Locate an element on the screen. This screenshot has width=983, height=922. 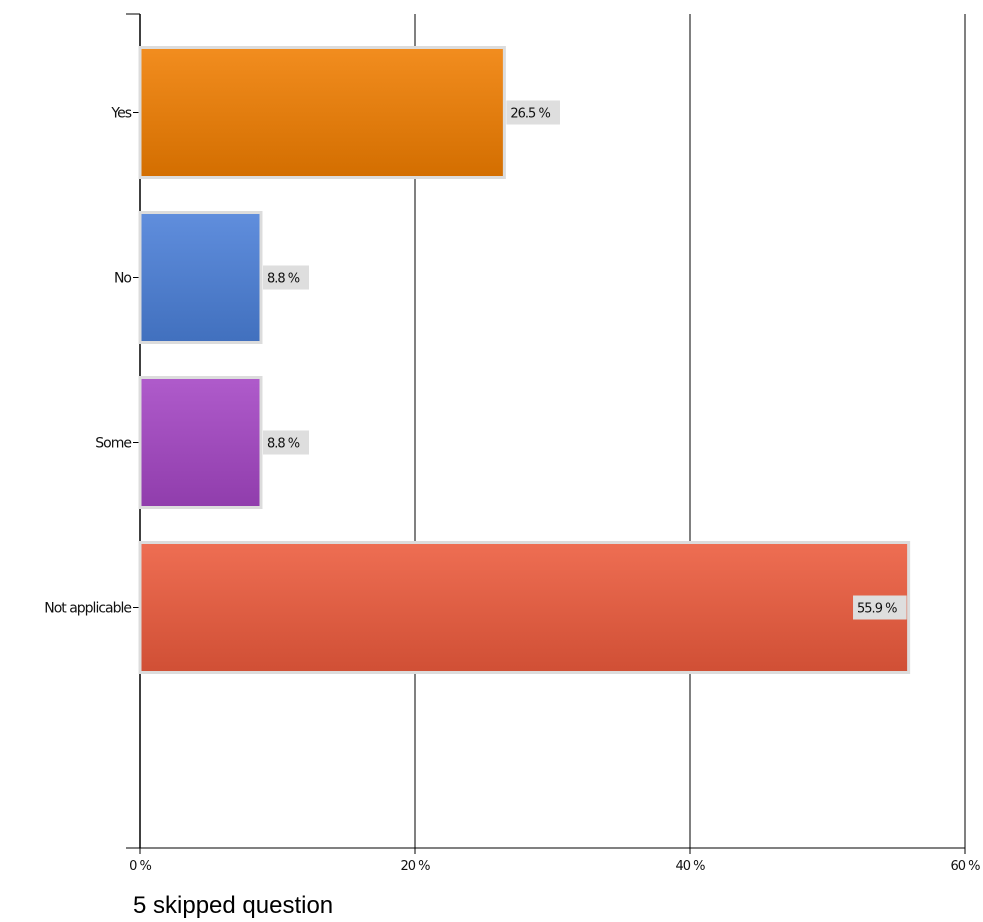
category-label: Some is located at coordinates (113, 444).